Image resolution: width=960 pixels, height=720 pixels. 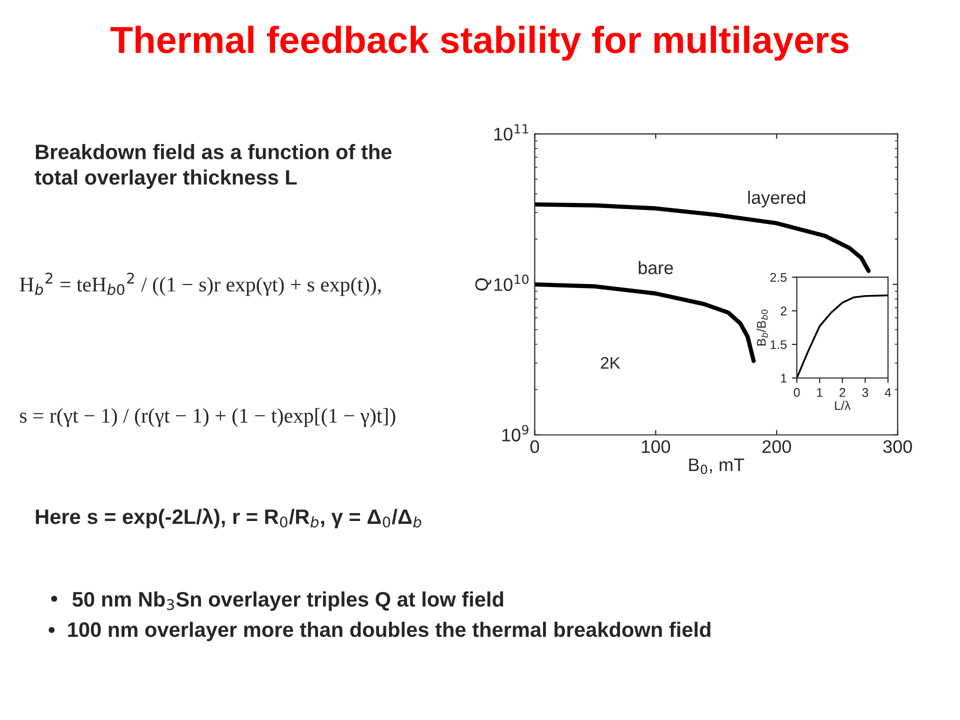 I want to click on text: Here s = exp(-2L/λ), r = R$_{0}$/R$_{b}$, γ = Δ$_{0}$/Δ$_{b}$, so click(x=229, y=518).